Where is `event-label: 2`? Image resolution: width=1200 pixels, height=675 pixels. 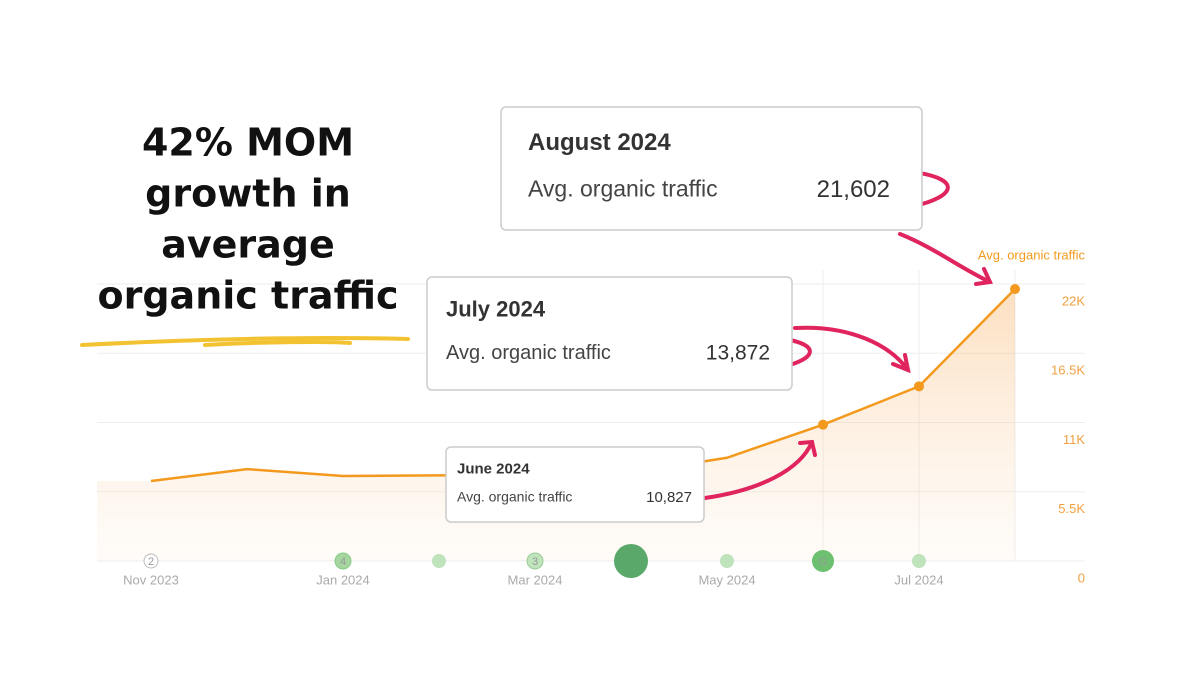
event-label: 2 is located at coordinates (151, 562).